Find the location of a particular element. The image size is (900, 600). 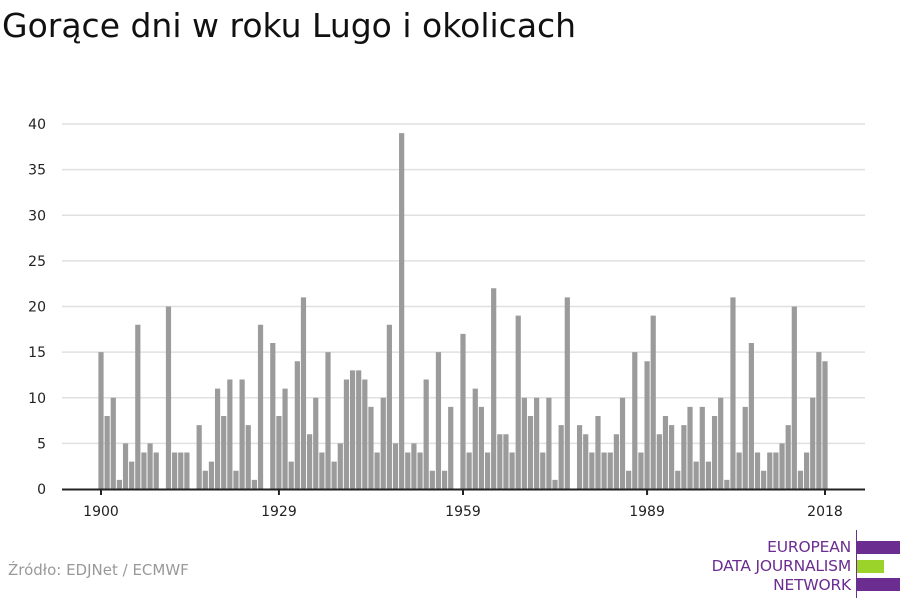

chart-title: Gorące dni w roku Lugo i okolicach is located at coordinates (289, 25).